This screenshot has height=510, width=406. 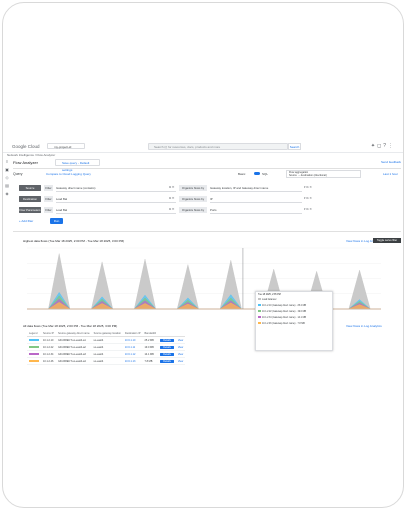 I want to click on gateway-location-cell: us-east4, so click(x=107, y=347).